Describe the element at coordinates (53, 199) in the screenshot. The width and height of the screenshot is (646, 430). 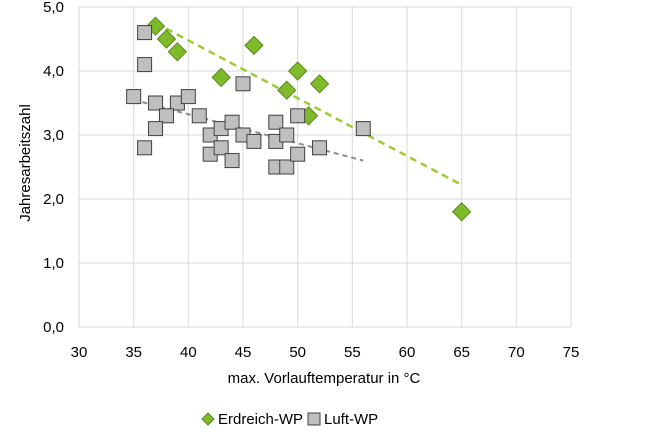
I see `y-tick-label-2: 2,0` at that location.